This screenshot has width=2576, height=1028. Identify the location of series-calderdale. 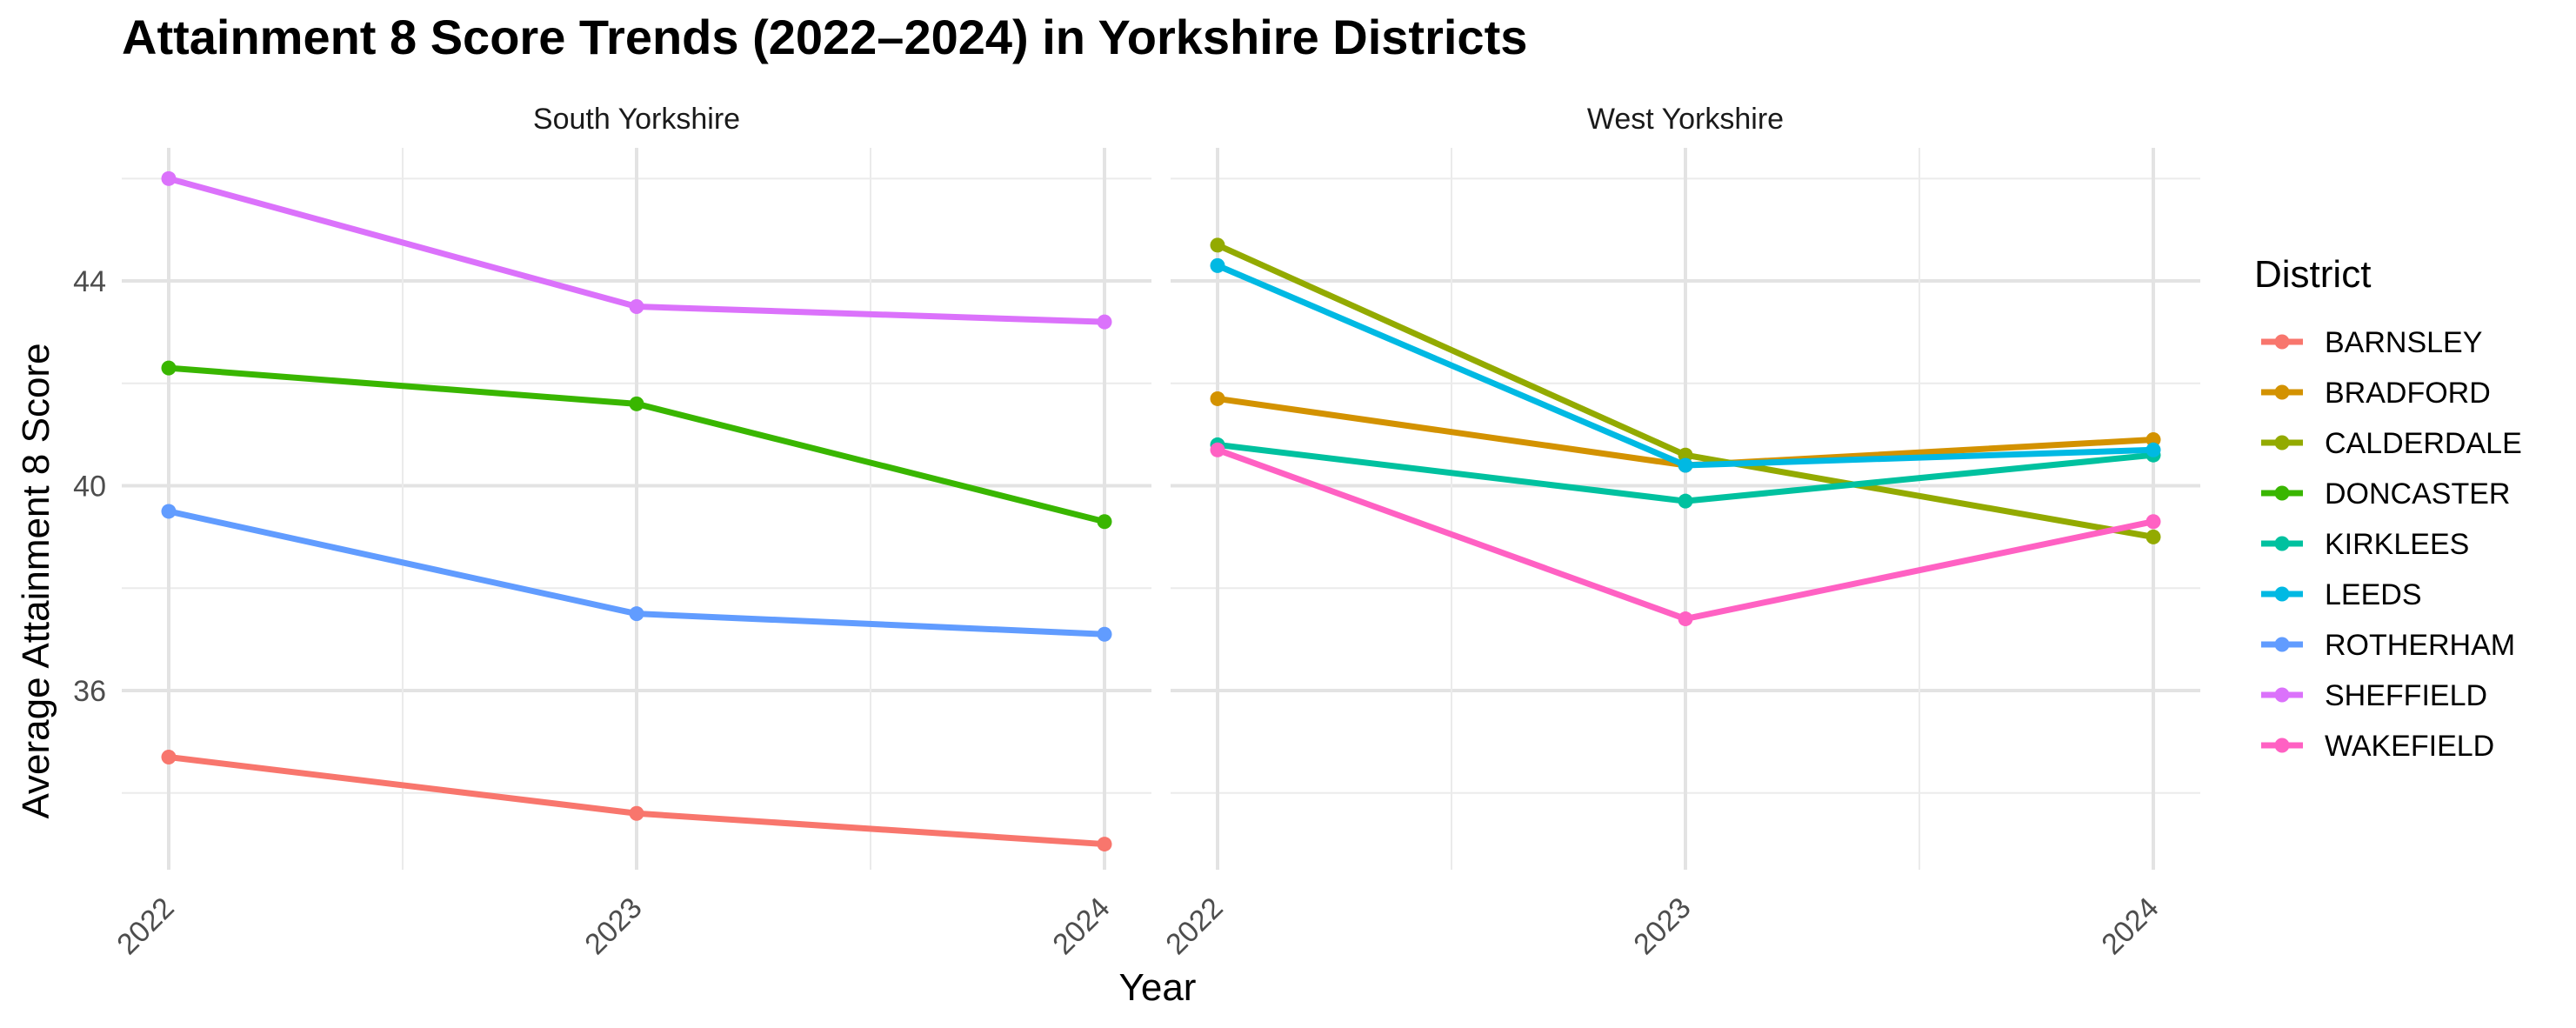
(1685, 390).